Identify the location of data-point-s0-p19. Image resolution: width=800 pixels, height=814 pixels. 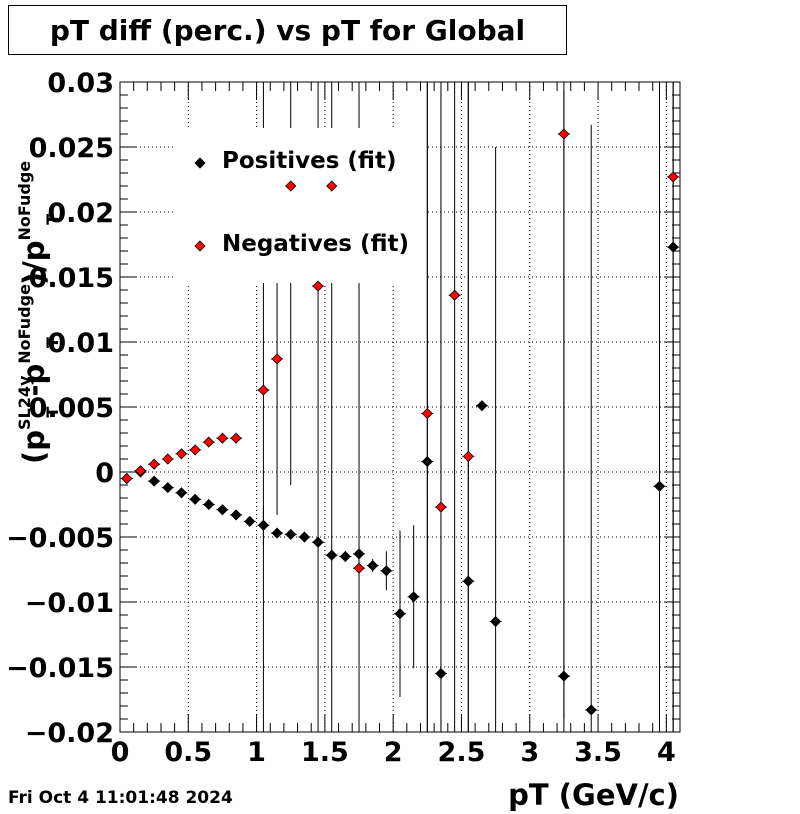
(386, 571).